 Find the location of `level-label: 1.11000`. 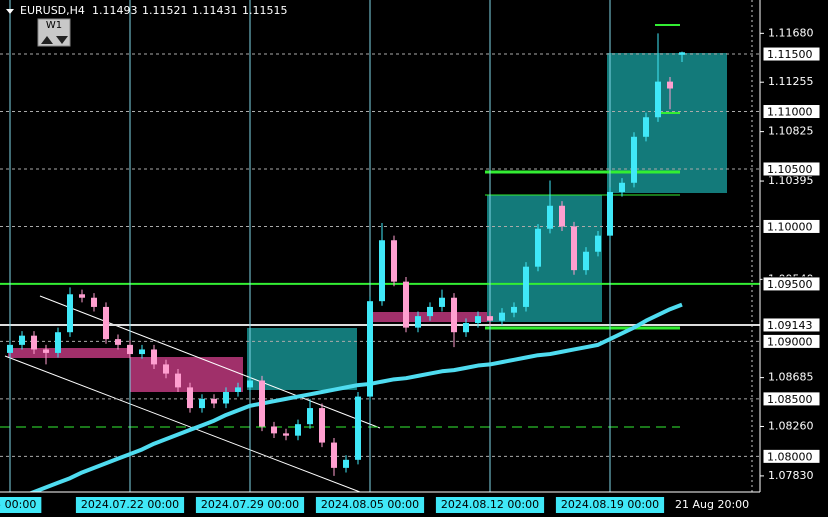

level-label: 1.11000 is located at coordinates (790, 112).